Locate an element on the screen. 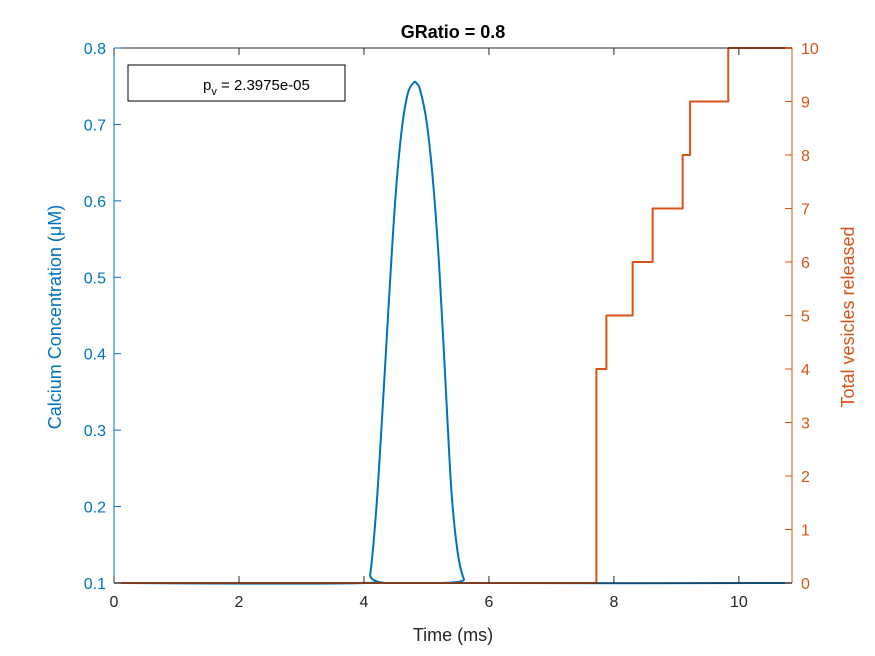 The image size is (875, 656). y-left-tick-label: 0.5 is located at coordinates (95, 278).